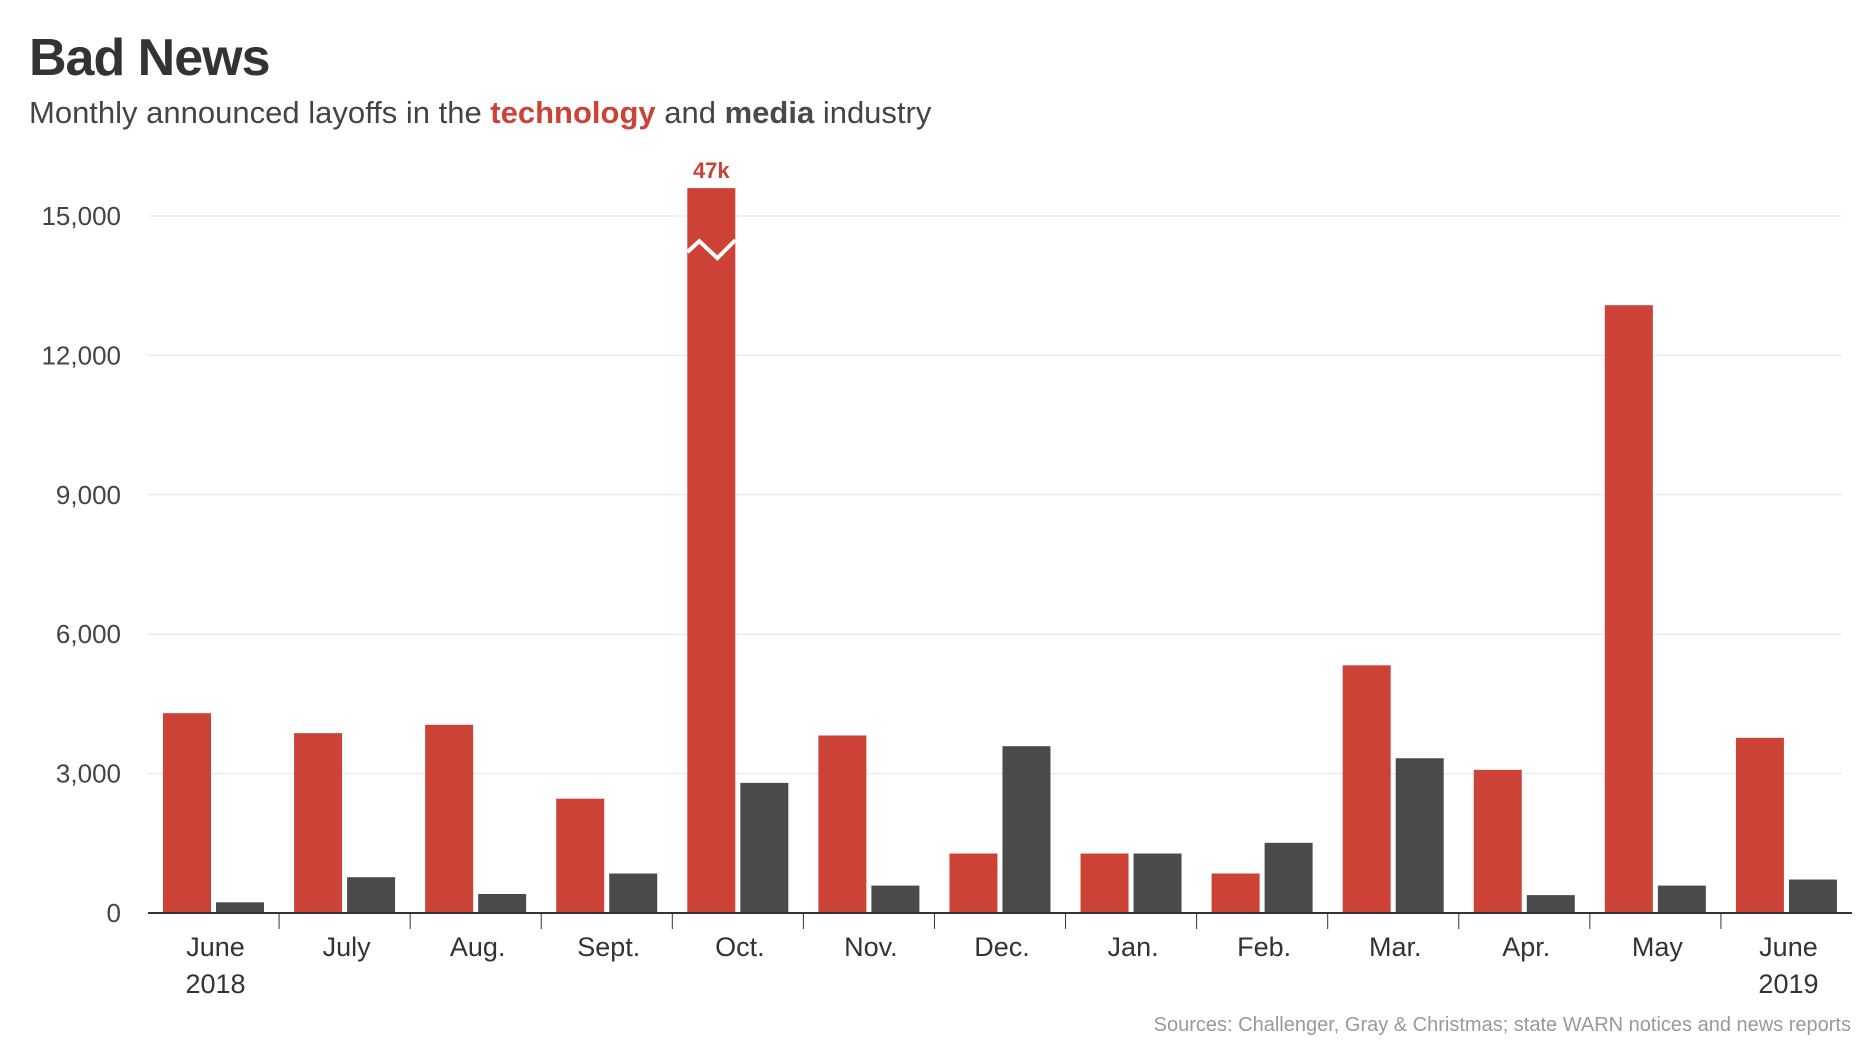 This screenshot has width=1860, height=1046. I want to click on x-tick-label: Sept., so click(608, 947).